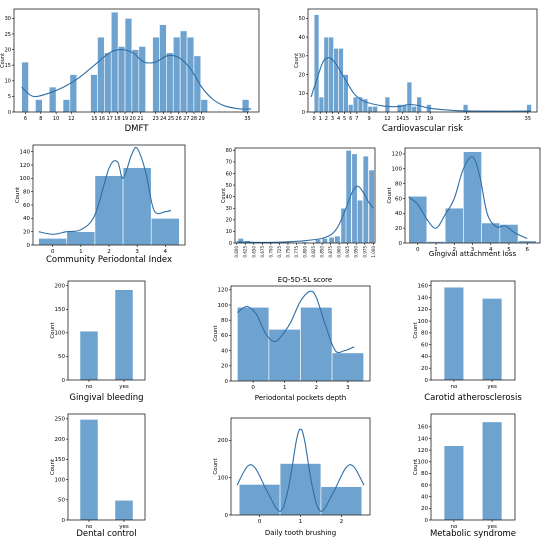  Describe the element at coordinates (229, 186) in the screenshot. I see `y-tick-label: 50` at that location.